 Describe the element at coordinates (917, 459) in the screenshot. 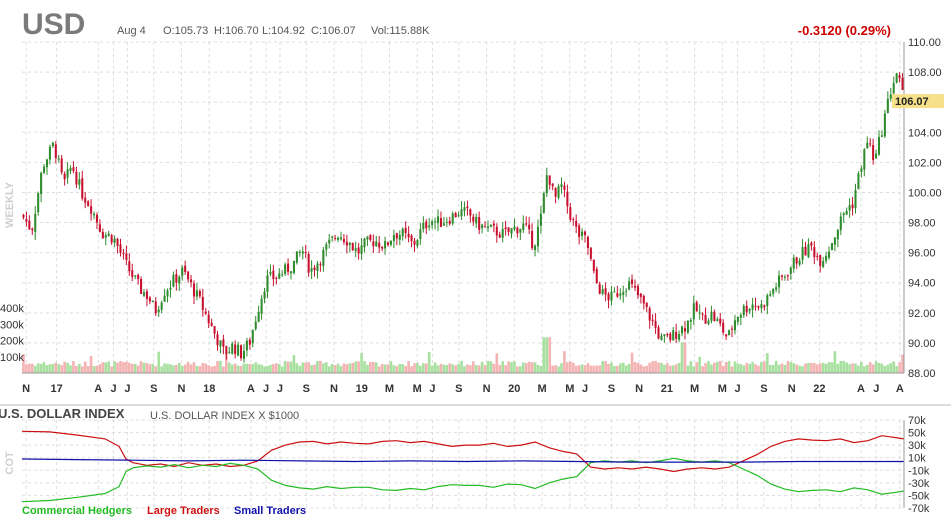

I see `cot-tick-label: 10k` at that location.